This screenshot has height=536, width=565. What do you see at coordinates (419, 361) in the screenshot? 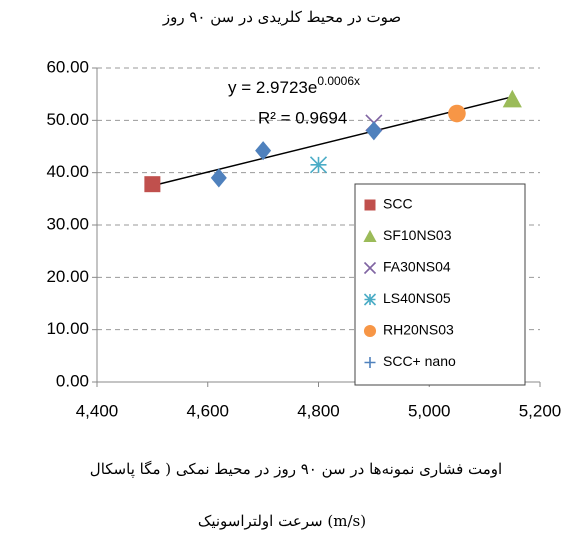
I see `legend-label: SCC+ nano` at bounding box center [419, 361].